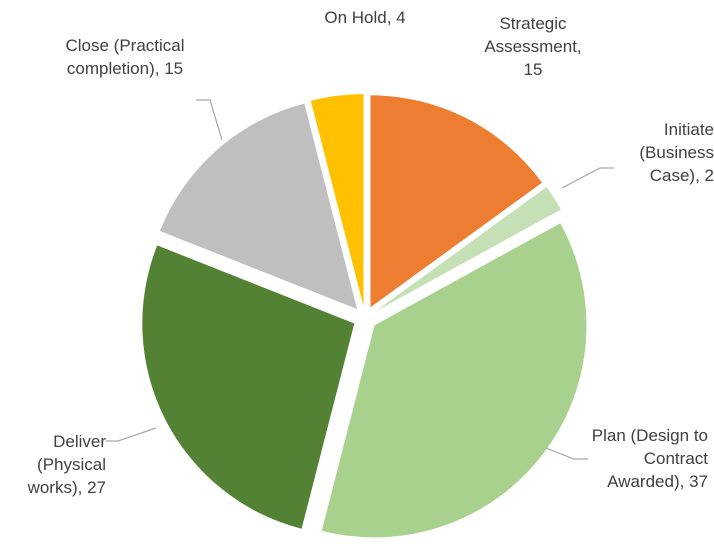  I want to click on label-category: On Hold, so click(355, 17).